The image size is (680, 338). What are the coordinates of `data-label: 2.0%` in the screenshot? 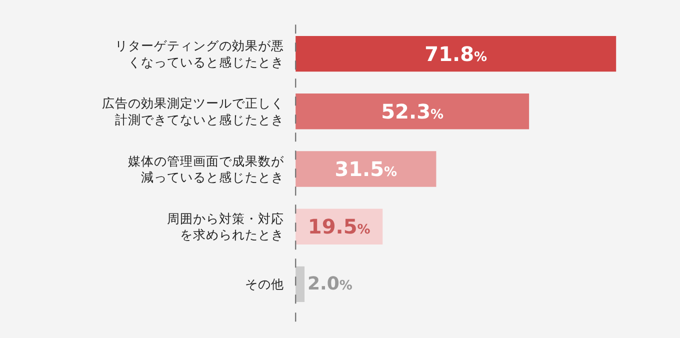 It's located at (330, 284).